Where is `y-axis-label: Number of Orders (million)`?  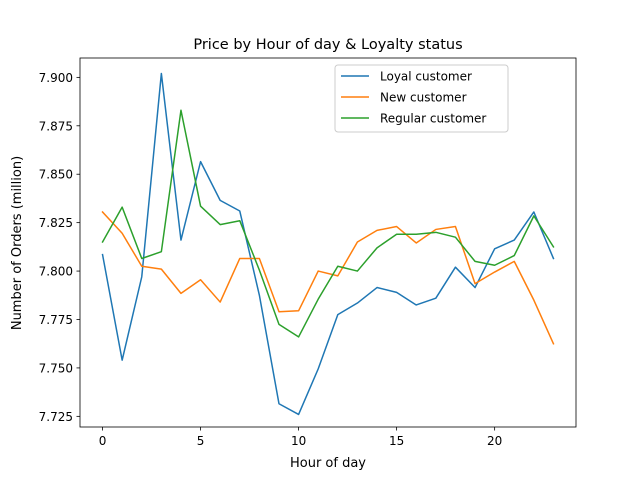 y-axis-label: Number of Orders (million) is located at coordinates (17, 243).